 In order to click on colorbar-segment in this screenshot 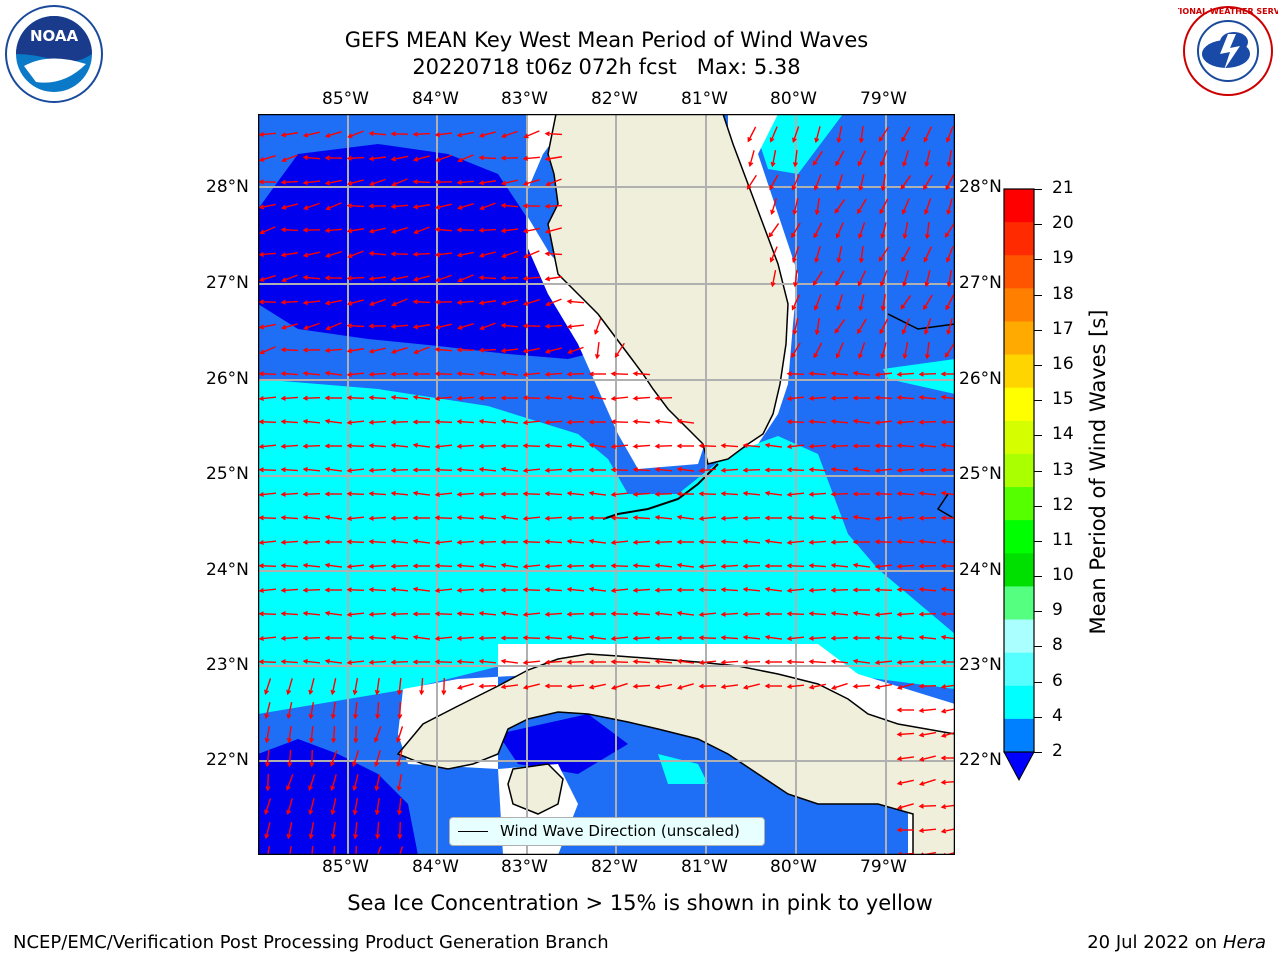, I will do `click(1019, 570)`.